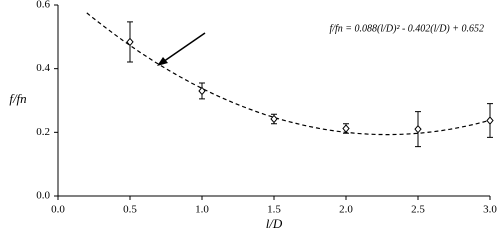 The width and height of the screenshot is (500, 240). Describe the element at coordinates (43, 196) in the screenshot. I see `y-tick-label: 0.0` at that location.